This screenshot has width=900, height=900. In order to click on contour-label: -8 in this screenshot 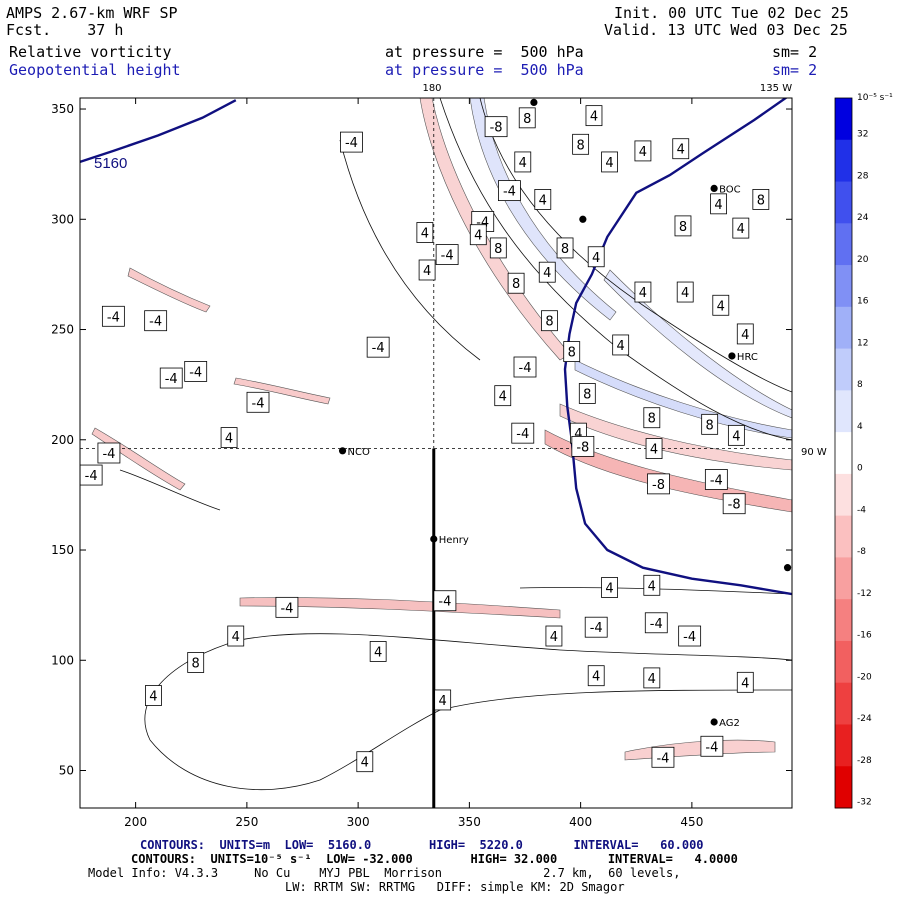, I will do `click(583, 446)`.